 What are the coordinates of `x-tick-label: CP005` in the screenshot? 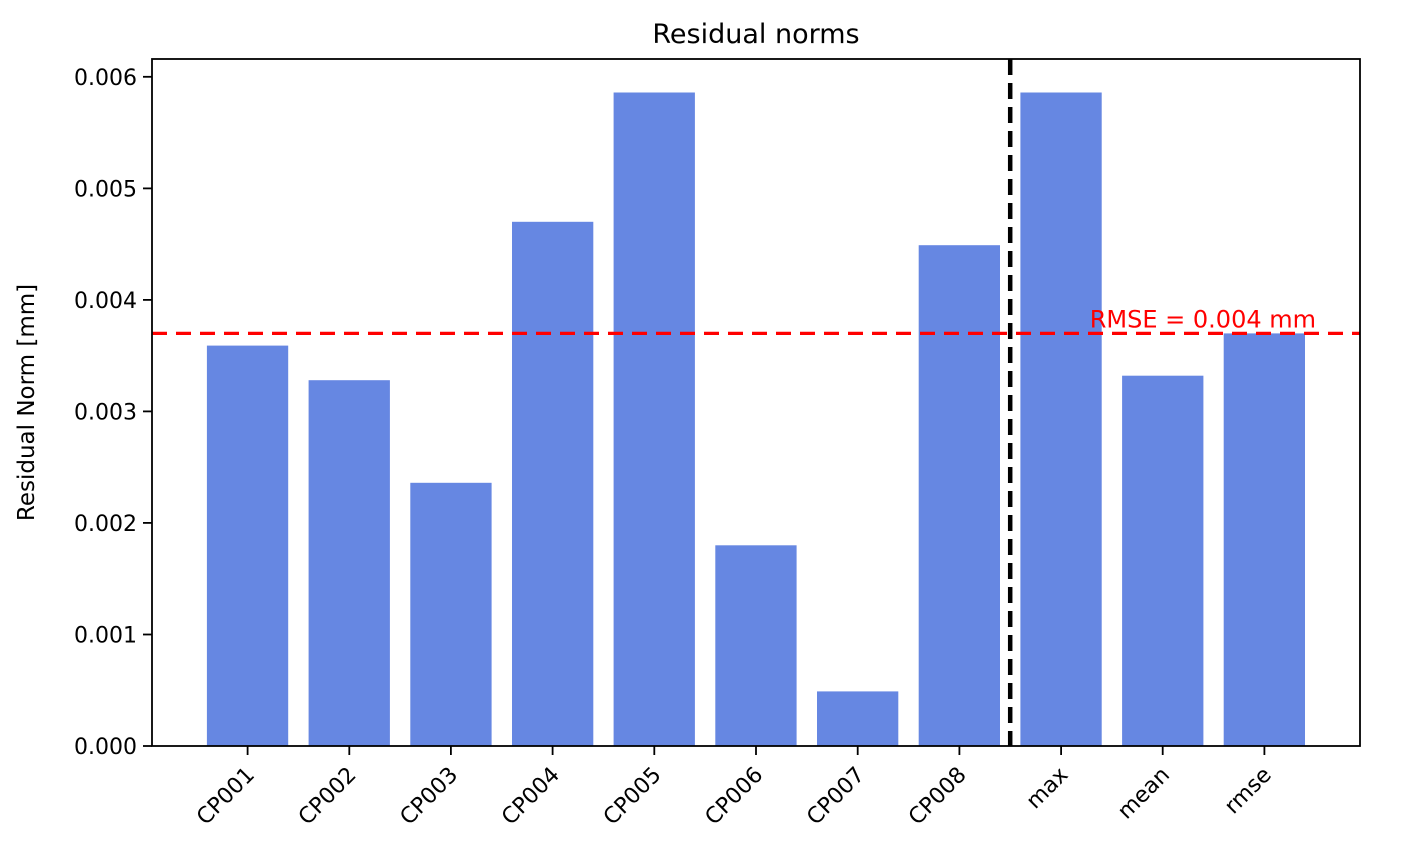 It's located at (633, 797).